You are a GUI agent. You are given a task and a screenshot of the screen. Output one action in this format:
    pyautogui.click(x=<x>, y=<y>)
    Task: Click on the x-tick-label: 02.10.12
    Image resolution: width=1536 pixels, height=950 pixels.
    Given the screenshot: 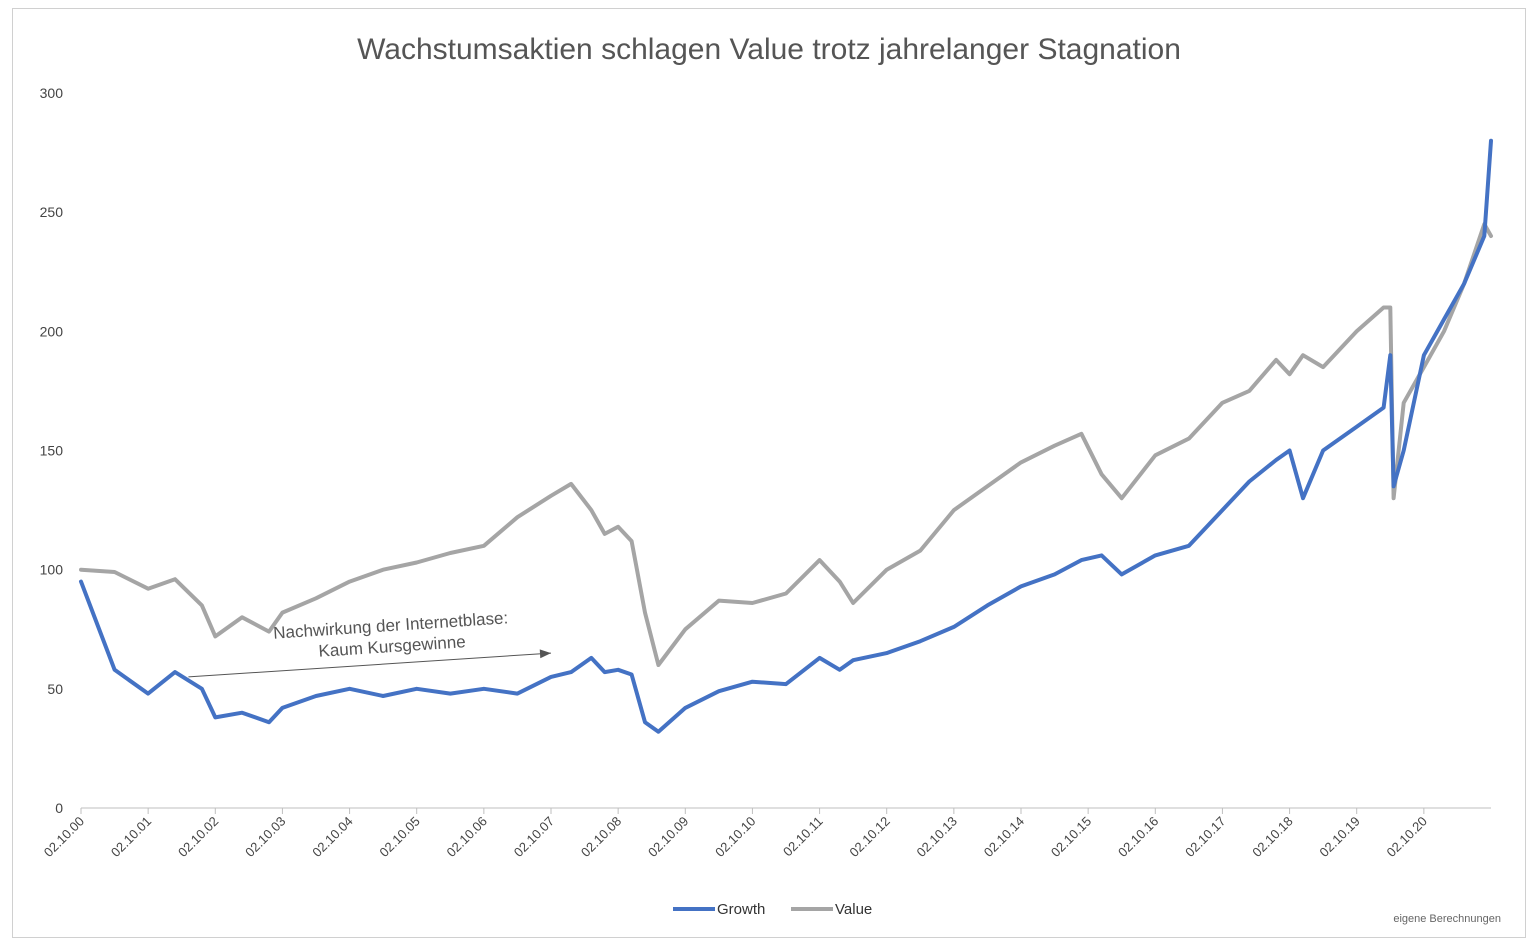 What is the action you would take?
    pyautogui.click(x=869, y=837)
    